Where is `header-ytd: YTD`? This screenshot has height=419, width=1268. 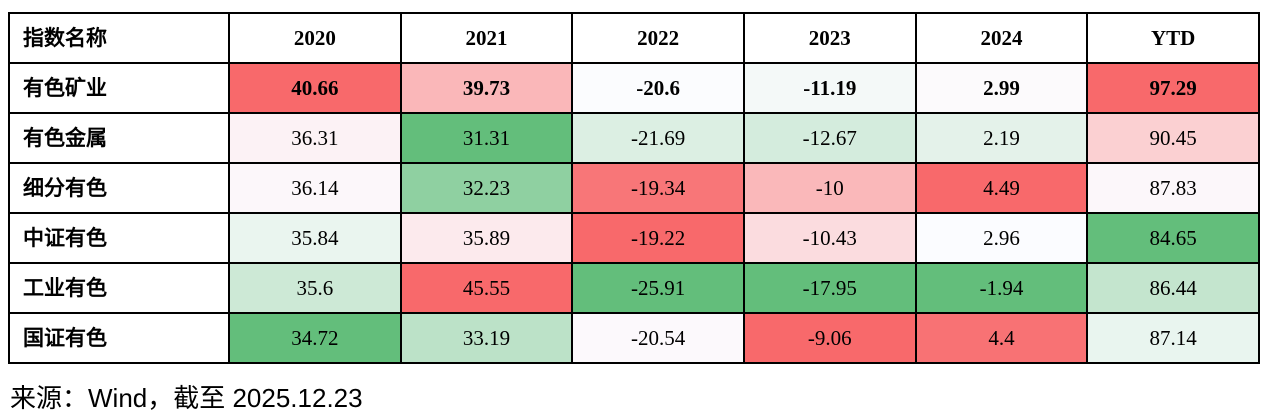
header-ytd: YTD is located at coordinates (1173, 38).